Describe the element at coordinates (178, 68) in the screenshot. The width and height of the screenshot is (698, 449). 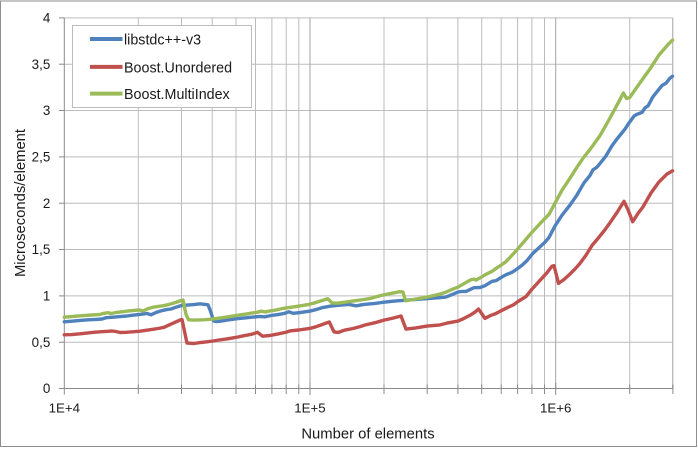
I see `svg-text: Boost.Unordered` at that location.